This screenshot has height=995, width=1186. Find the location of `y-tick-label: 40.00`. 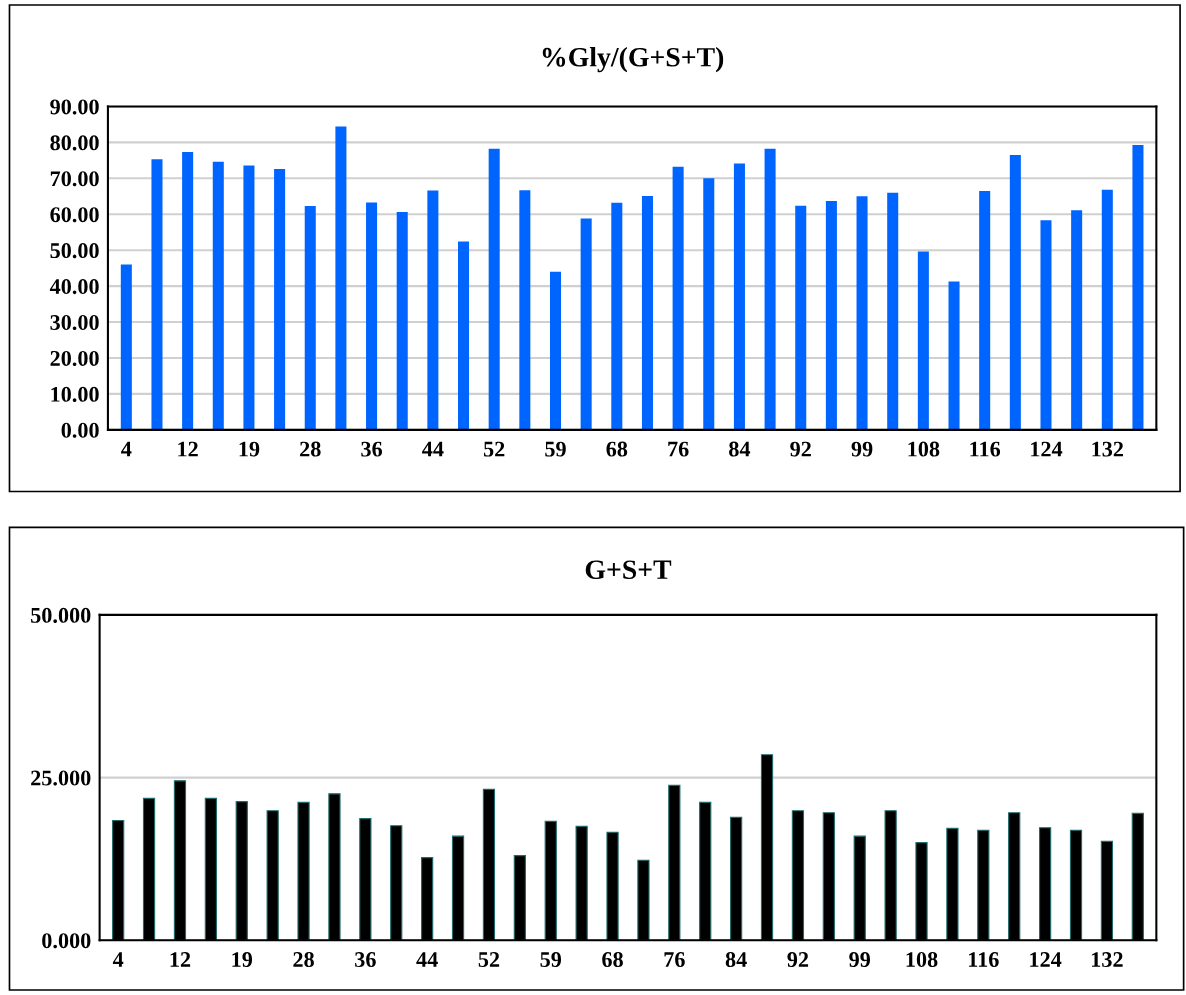

y-tick-label: 40.00 is located at coordinates (74, 287).